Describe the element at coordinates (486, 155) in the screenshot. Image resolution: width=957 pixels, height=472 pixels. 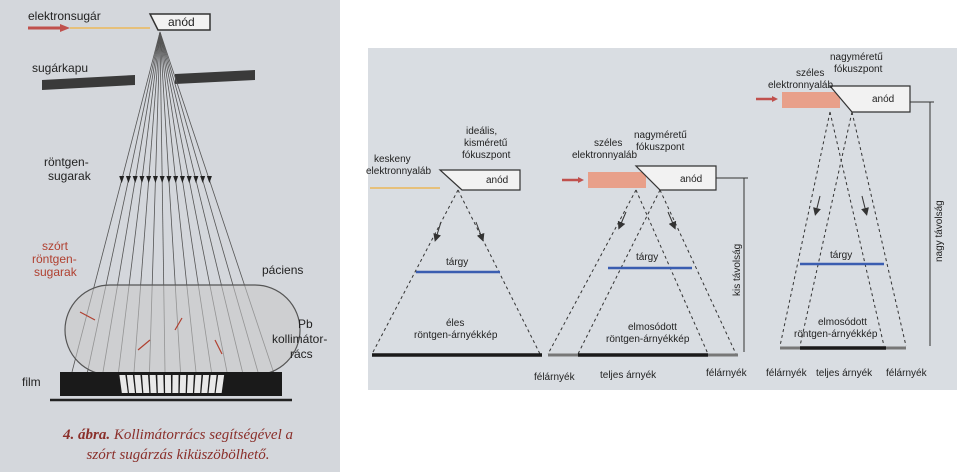
I see `d1-focus-label-3: fókuszpont` at that location.